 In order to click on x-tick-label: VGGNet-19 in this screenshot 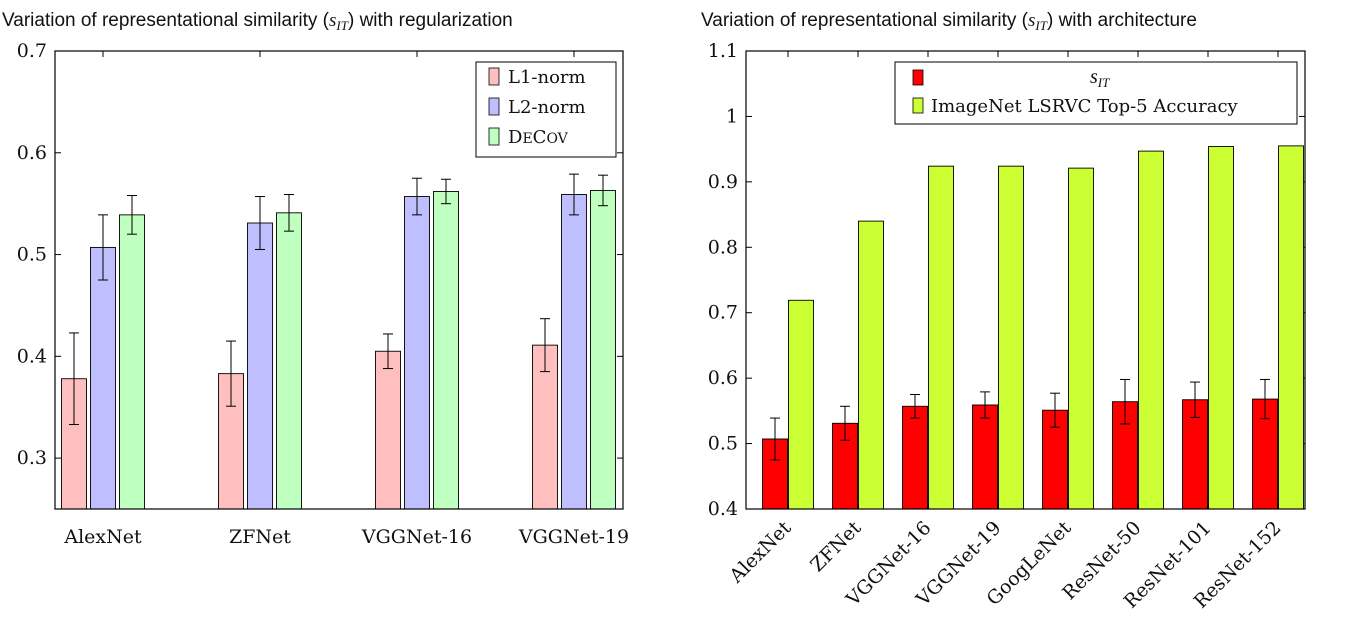, I will do `click(573, 537)`.